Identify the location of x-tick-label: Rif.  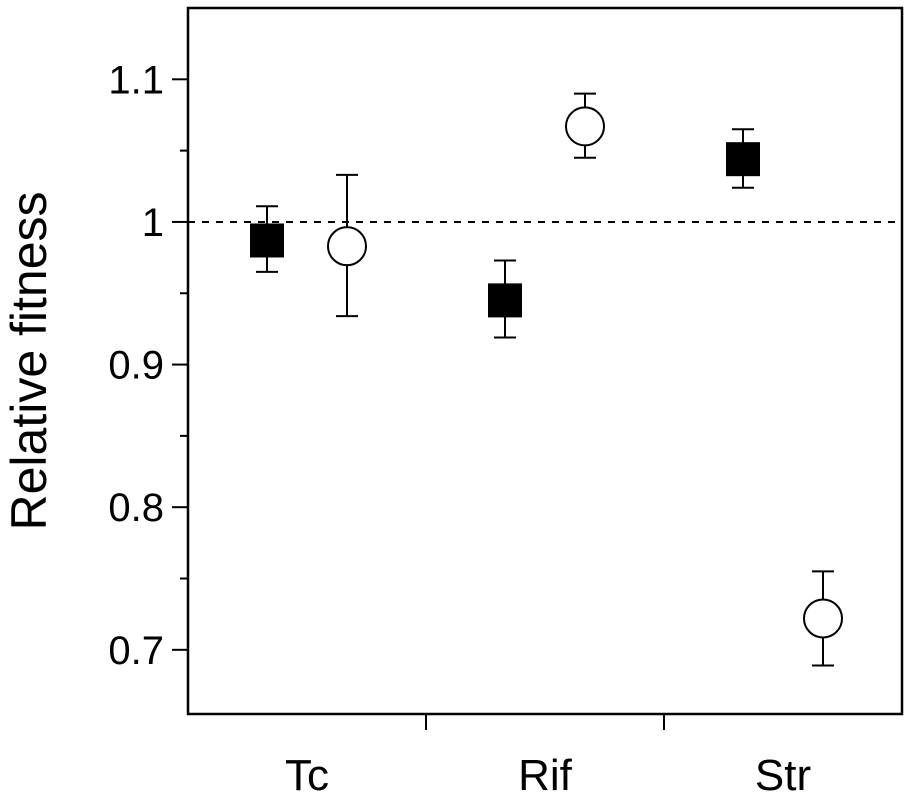
(545, 775).